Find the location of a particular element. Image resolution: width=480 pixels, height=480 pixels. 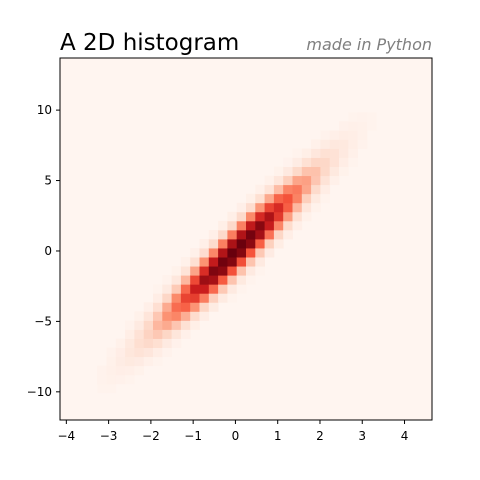

x-tick-label: −4 is located at coordinates (66, 436).